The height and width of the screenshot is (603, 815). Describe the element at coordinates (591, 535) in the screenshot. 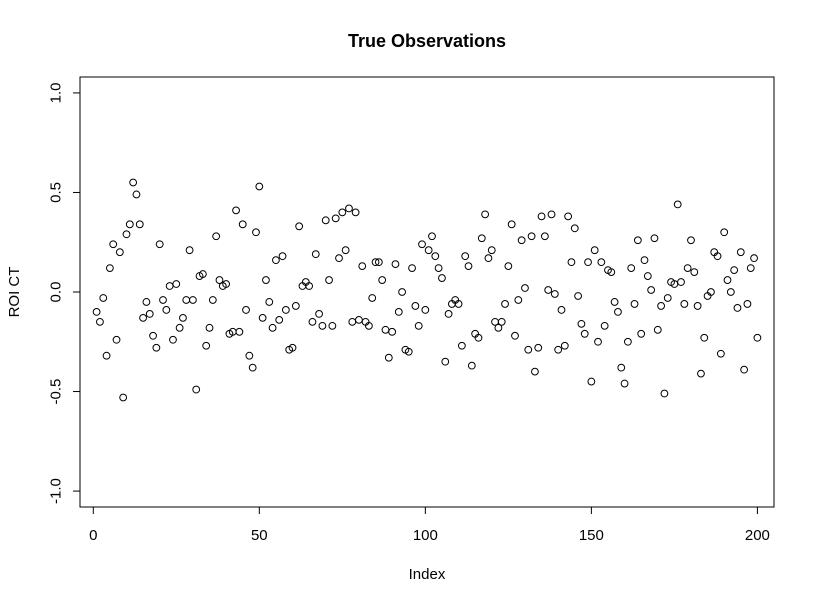

I see `x-tick-label: 150` at that location.